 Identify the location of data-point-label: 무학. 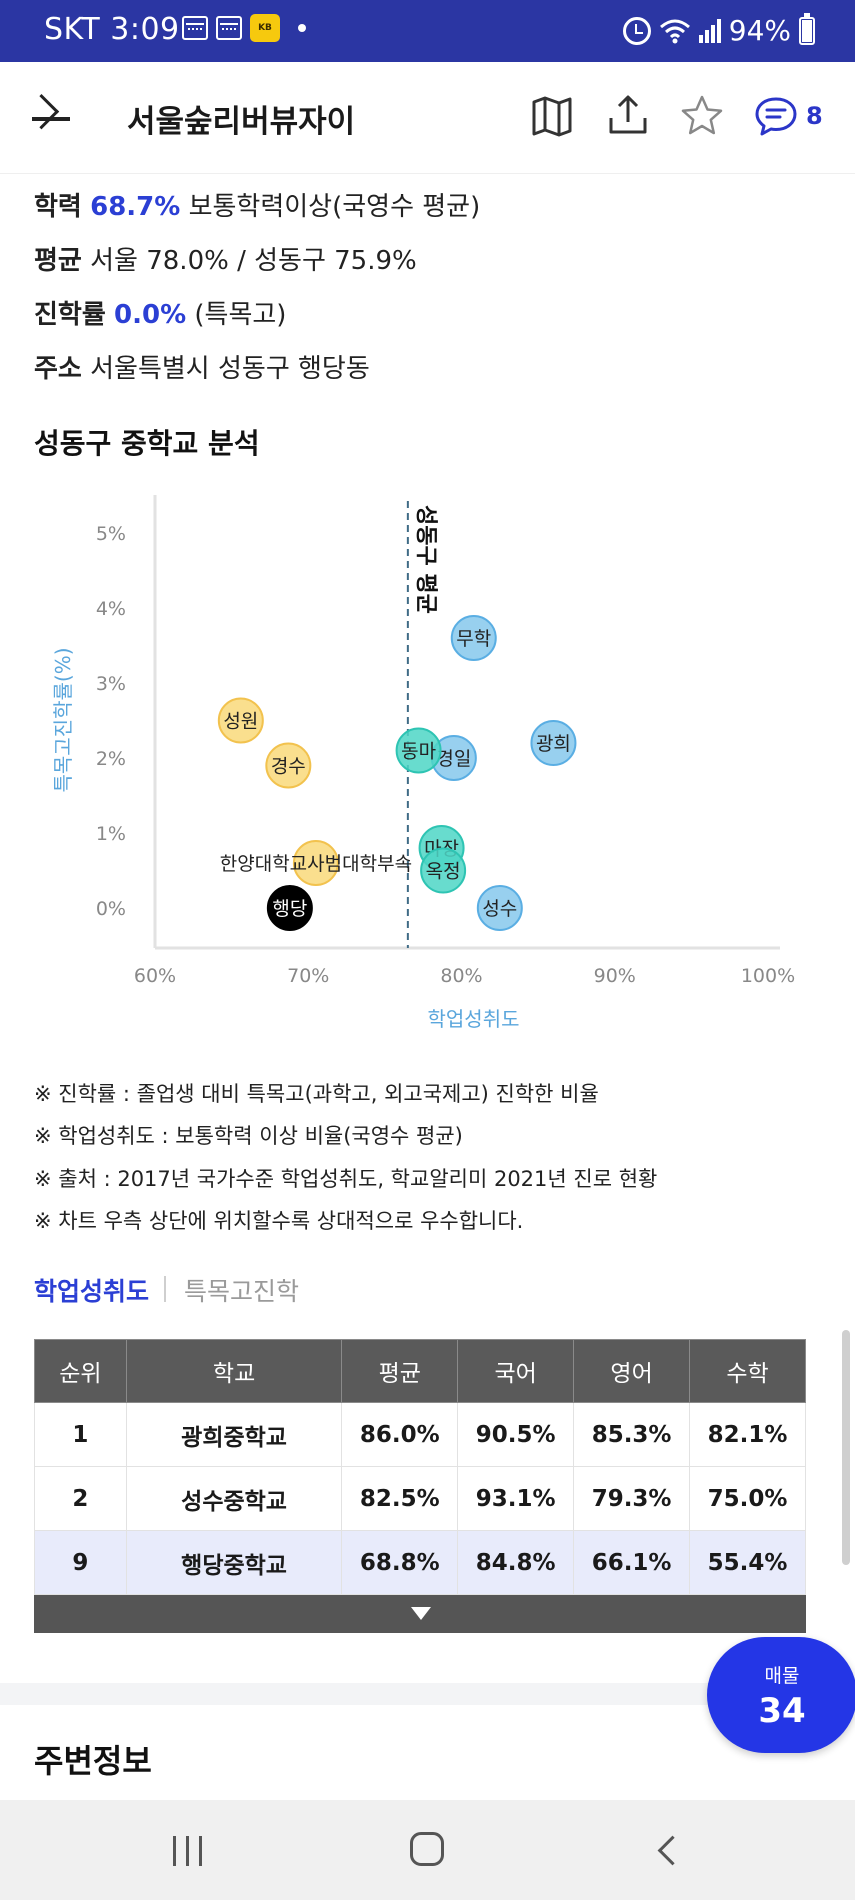
(473, 639).